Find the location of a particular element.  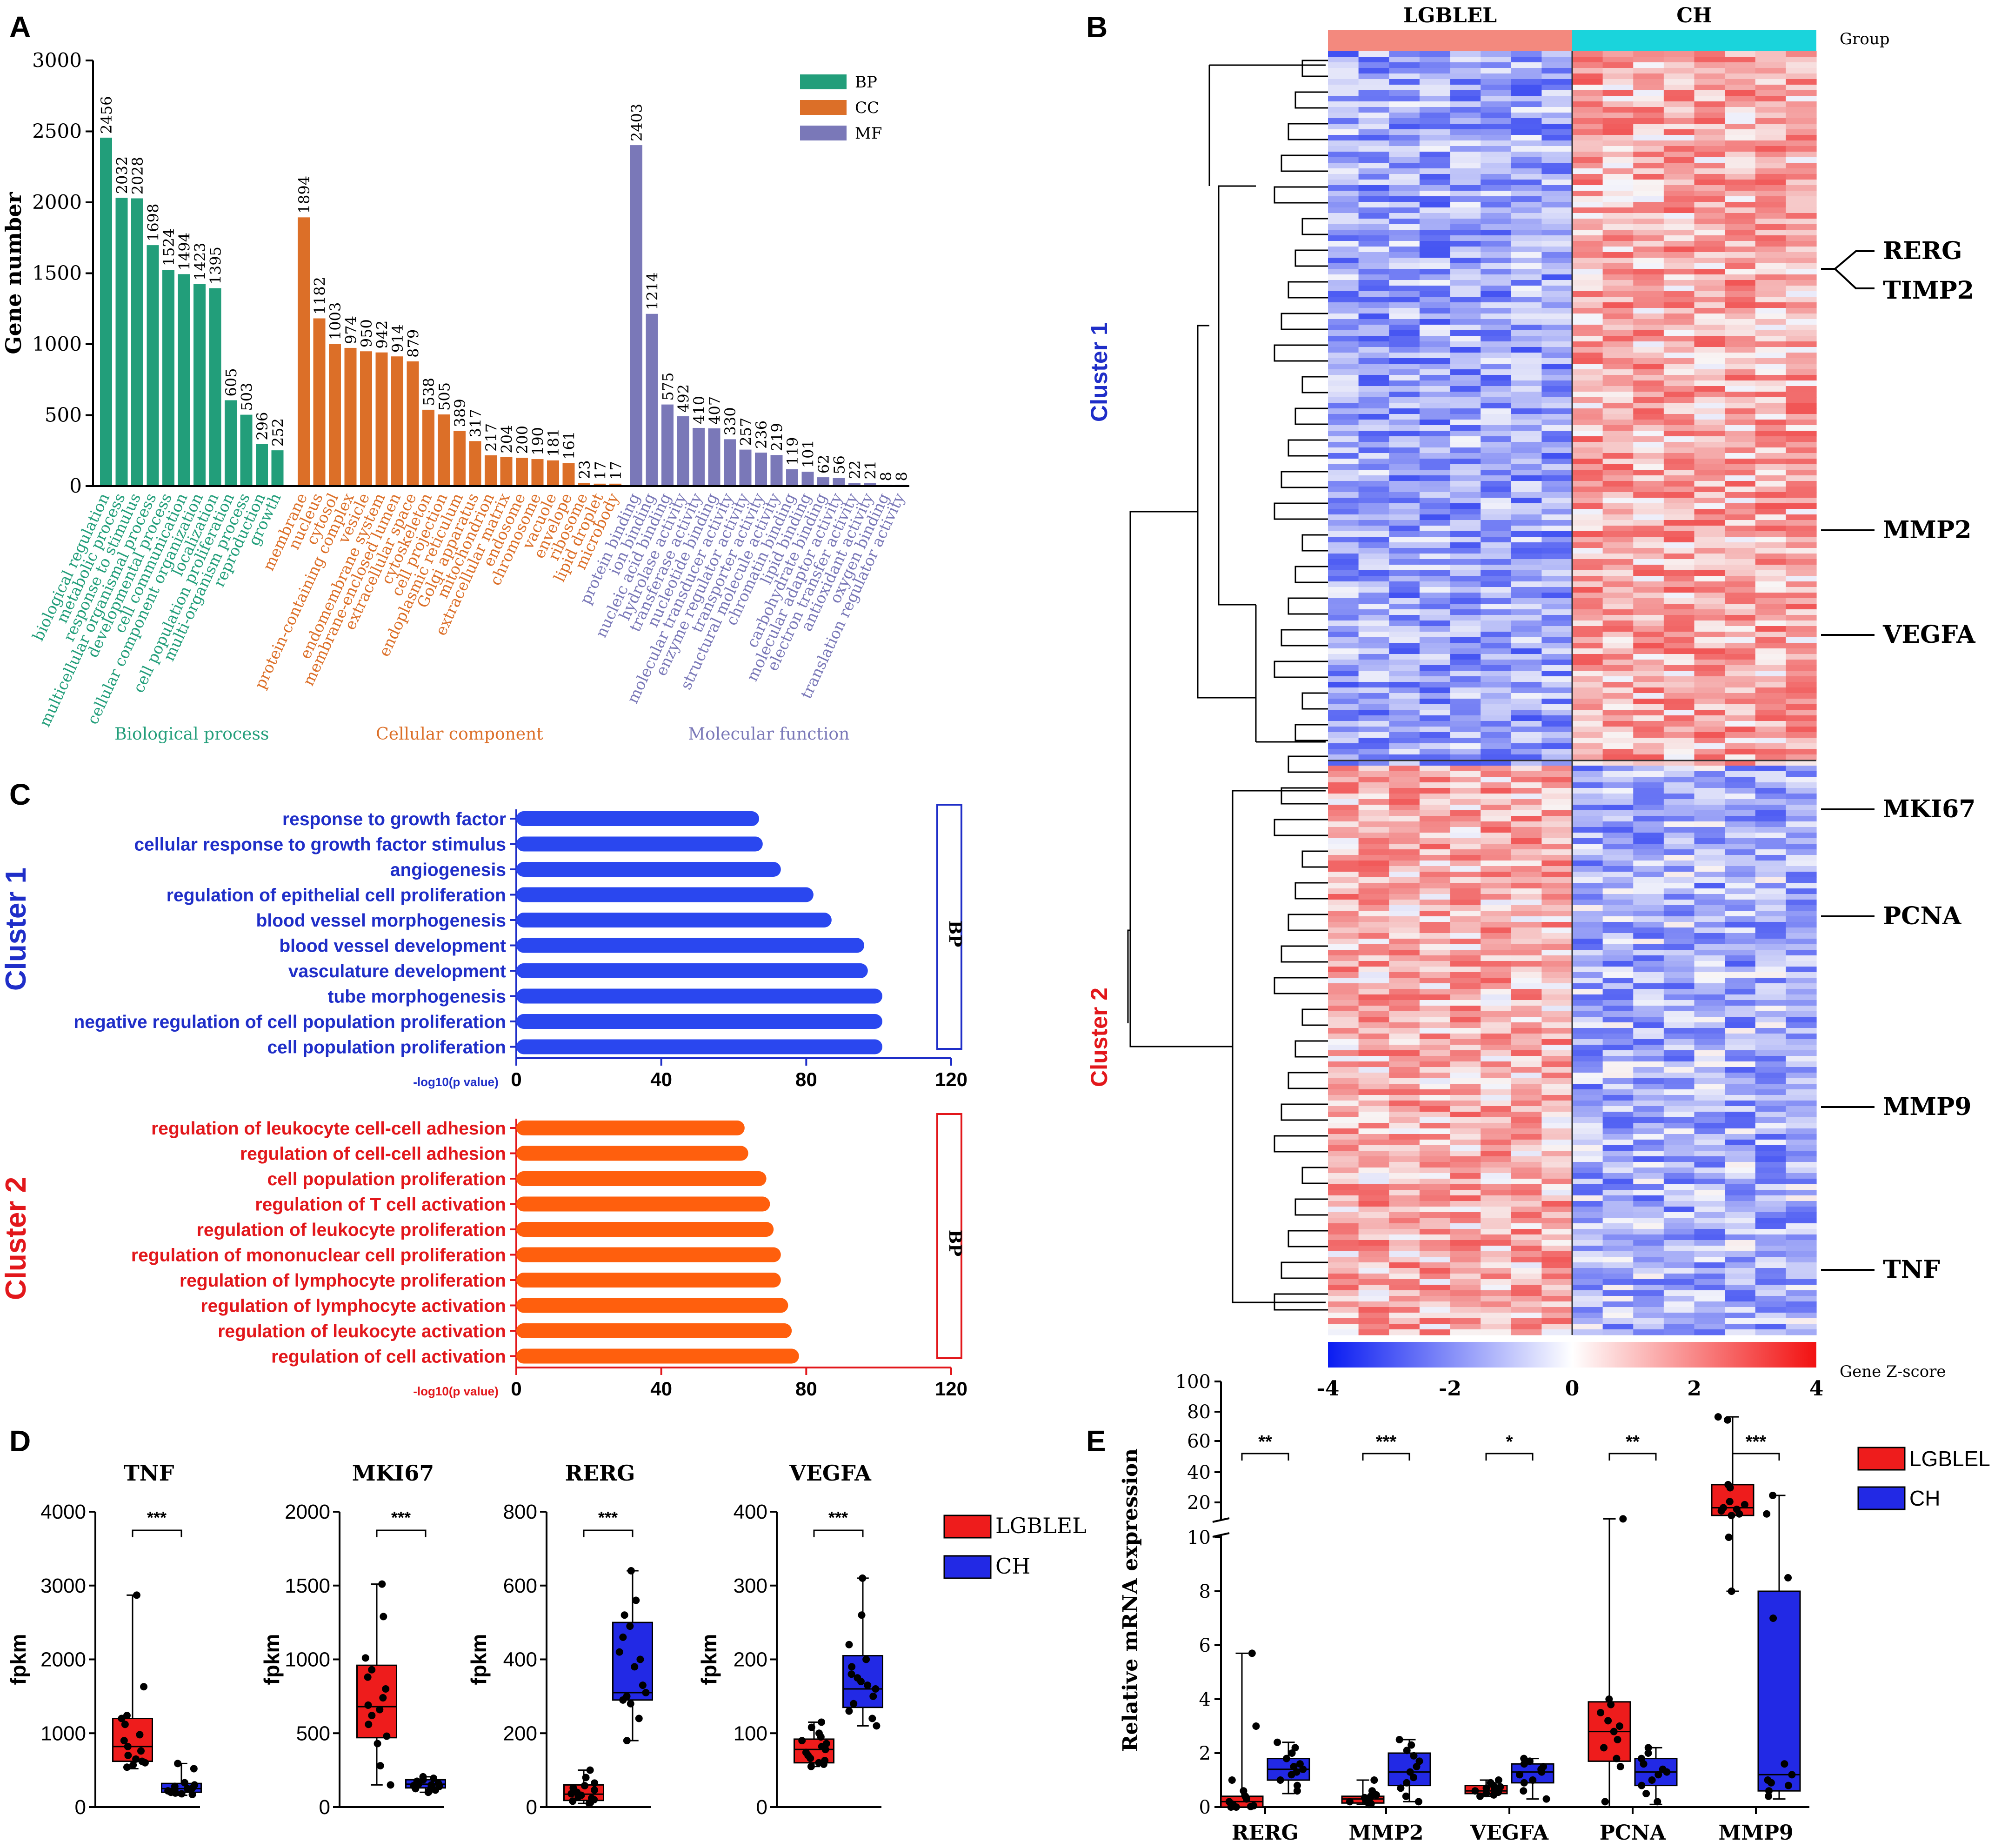

legend-label: MF is located at coordinates (869, 133).